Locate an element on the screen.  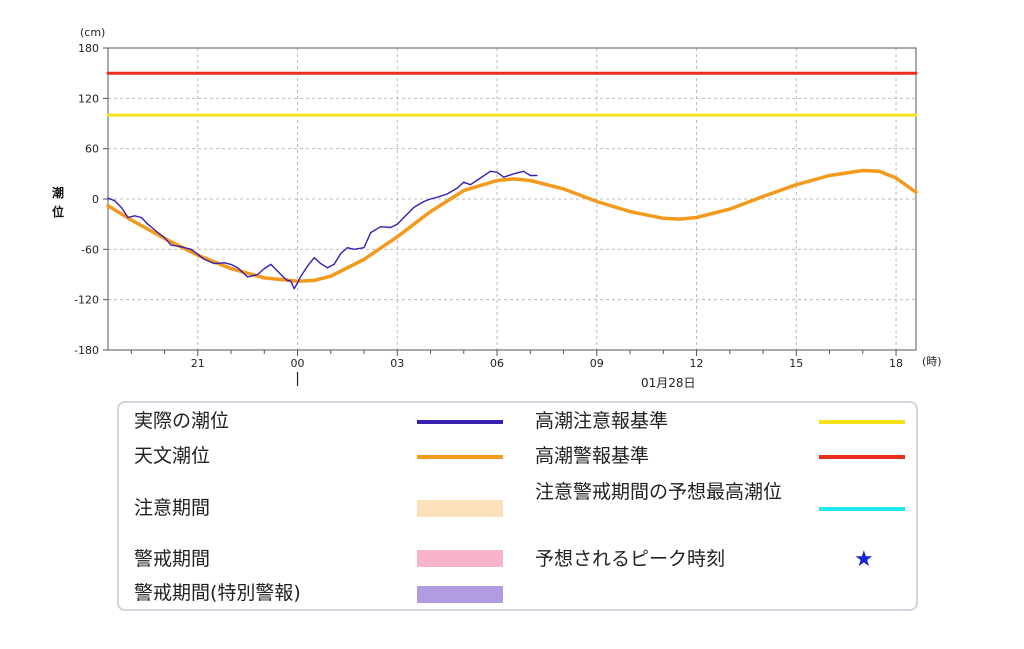
legend-swatch-astronomical-tide is located at coordinates (460, 457).